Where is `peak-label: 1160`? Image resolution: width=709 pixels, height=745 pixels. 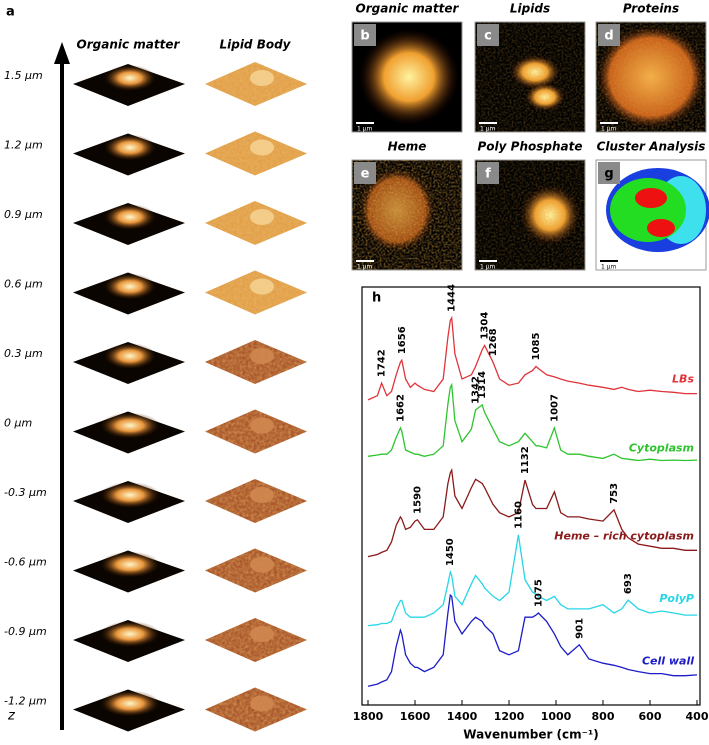
peak-label: 1160 is located at coordinates (518, 515).